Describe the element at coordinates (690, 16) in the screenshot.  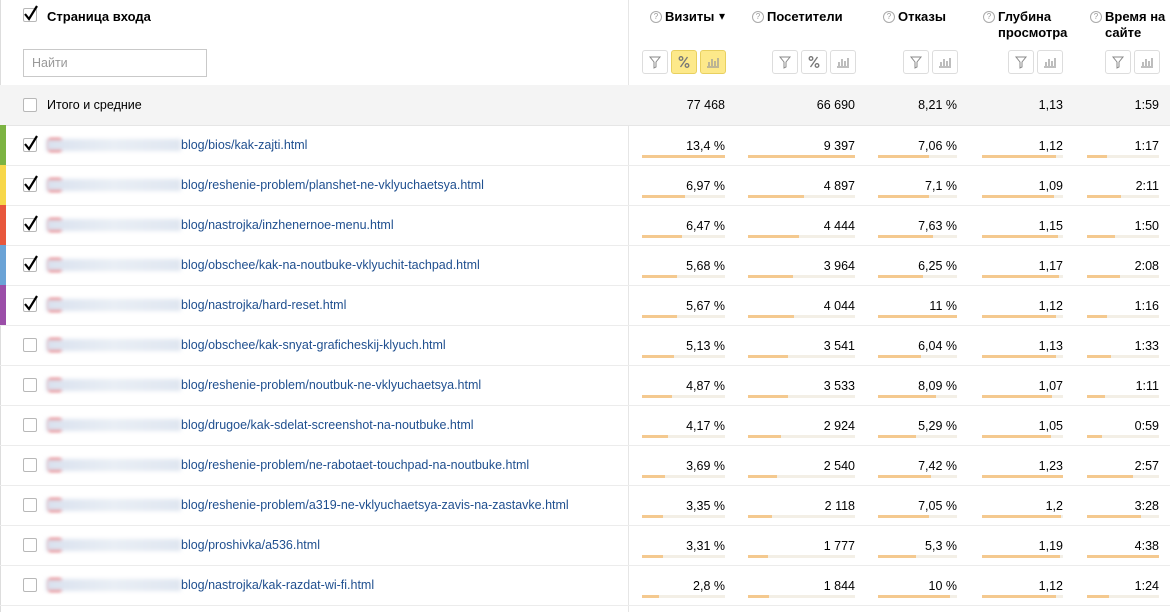
I see `column-header: Визиты` at that location.